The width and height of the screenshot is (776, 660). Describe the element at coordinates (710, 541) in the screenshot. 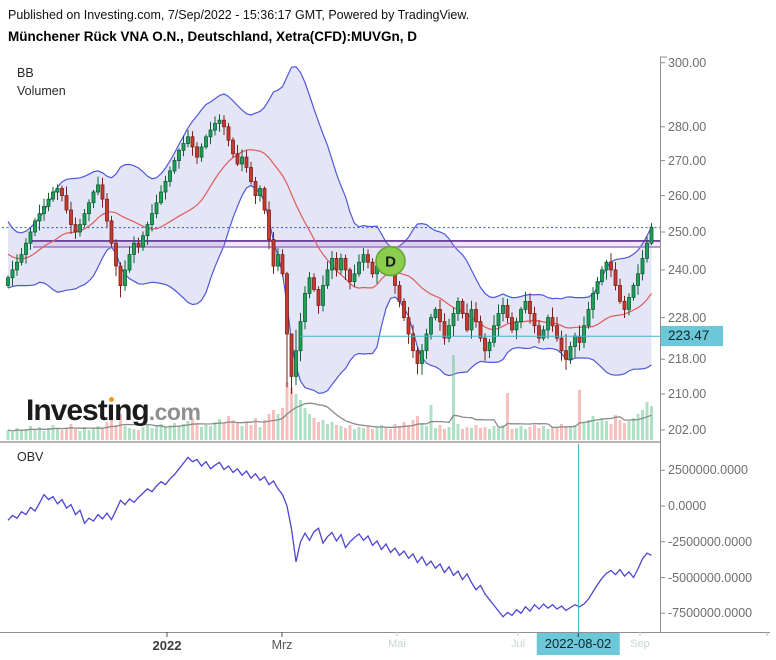

I see `obv-tick-label: -2500000.0000` at that location.